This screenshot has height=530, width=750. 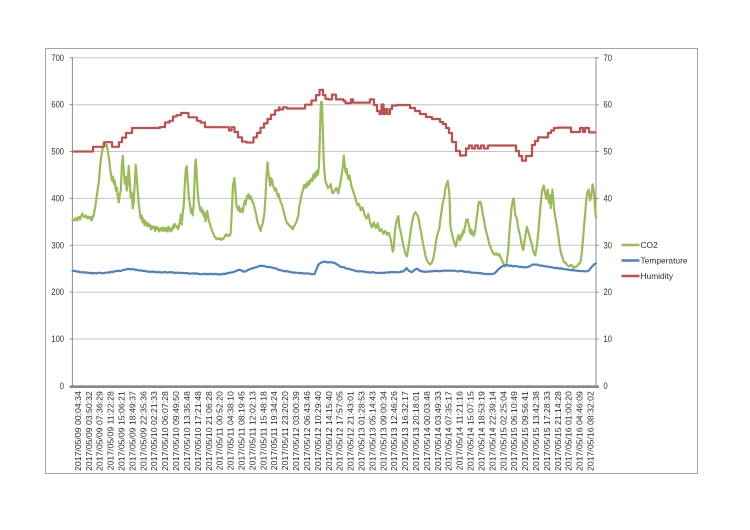 What do you see at coordinates (89, 431) in the screenshot?
I see `svg-text: 2017/05/09 03:50:32` at bounding box center [89, 431].